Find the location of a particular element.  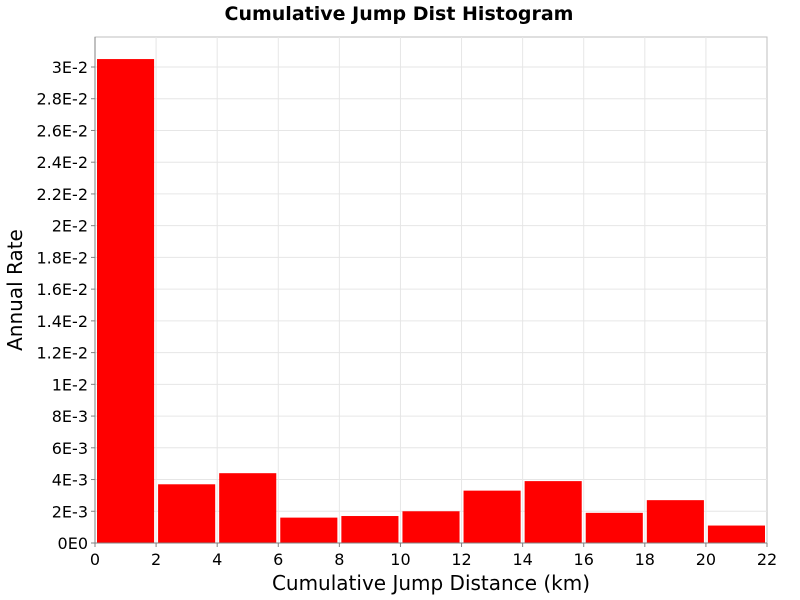

y-tick-label: 3E-2 is located at coordinates (70, 67).